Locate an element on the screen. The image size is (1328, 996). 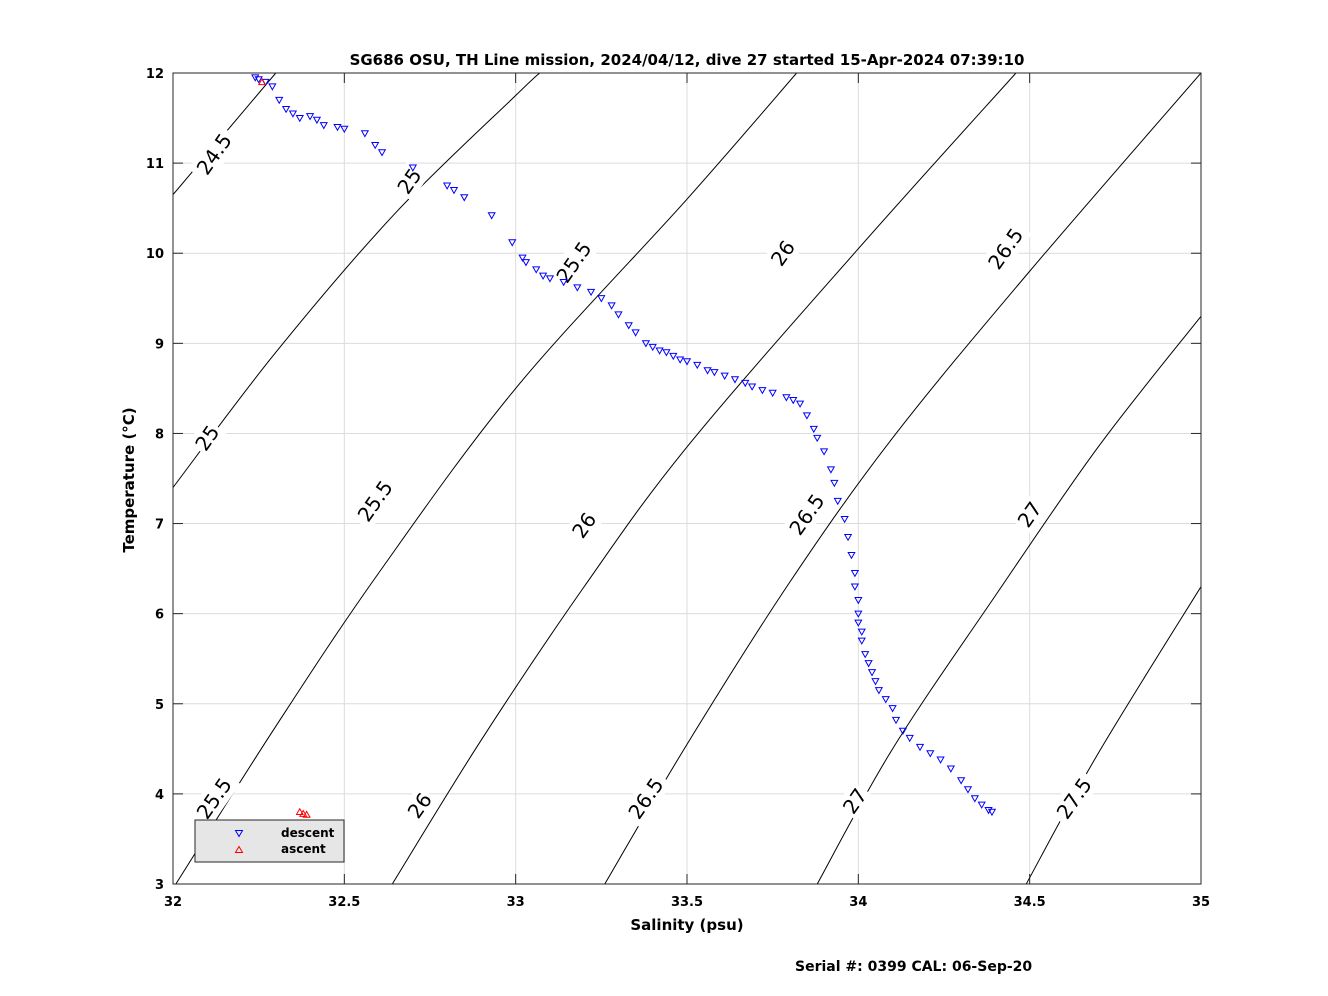
x-tick-label: 34.5 is located at coordinates (1030, 902).